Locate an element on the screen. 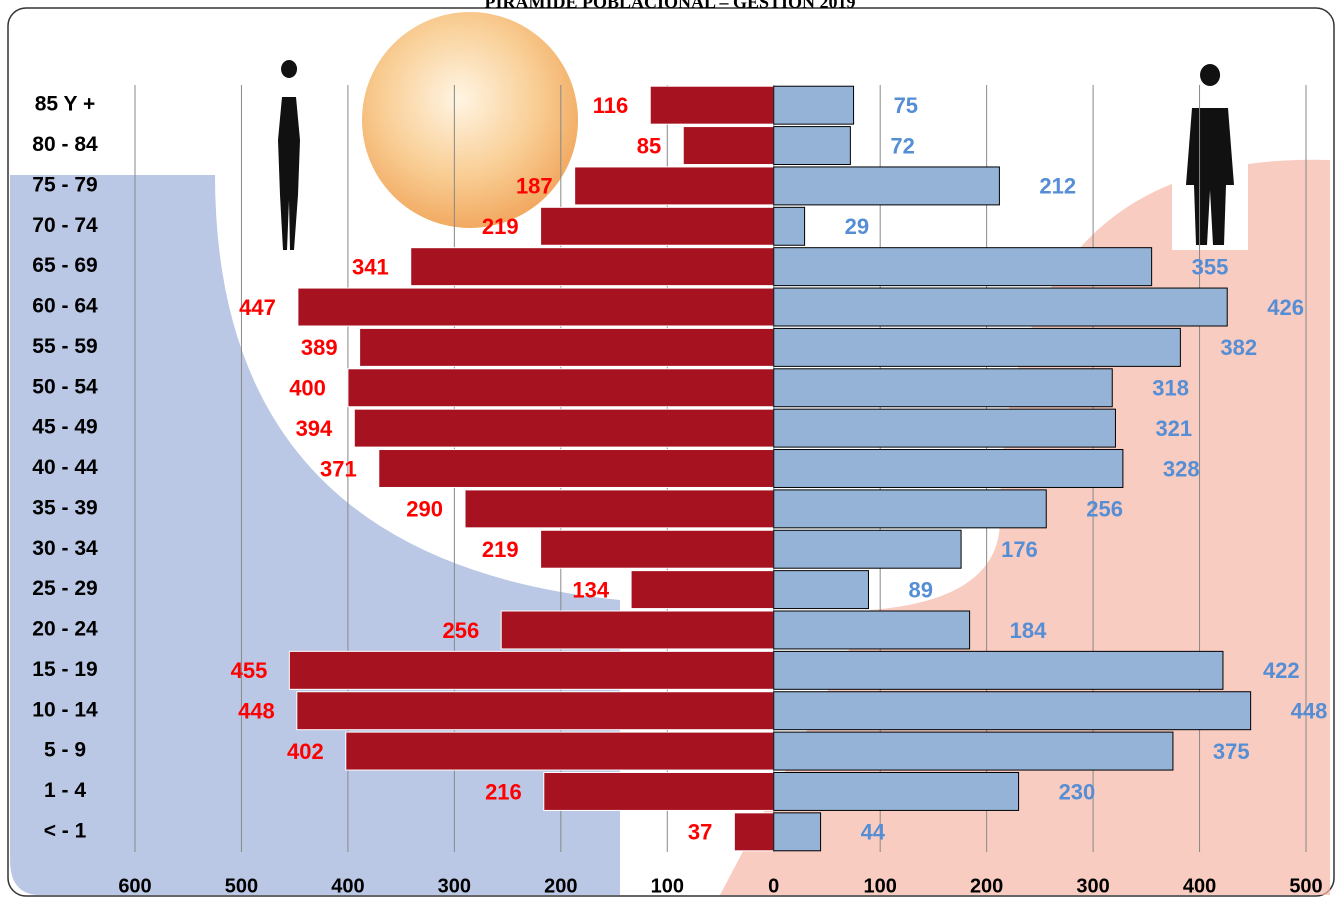 The image size is (1339, 902). category-label: 55 - 59 is located at coordinates (64, 346).